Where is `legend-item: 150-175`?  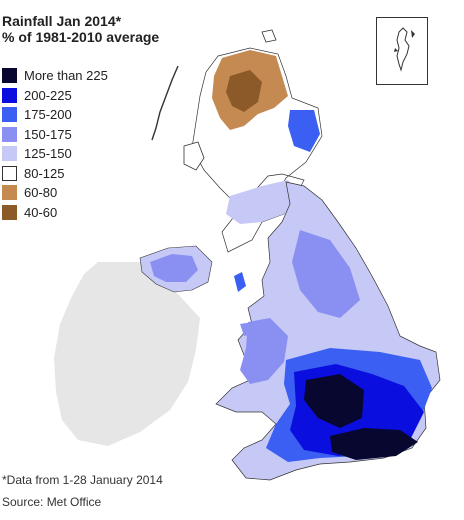
legend-item: 150-175 is located at coordinates (55, 135).